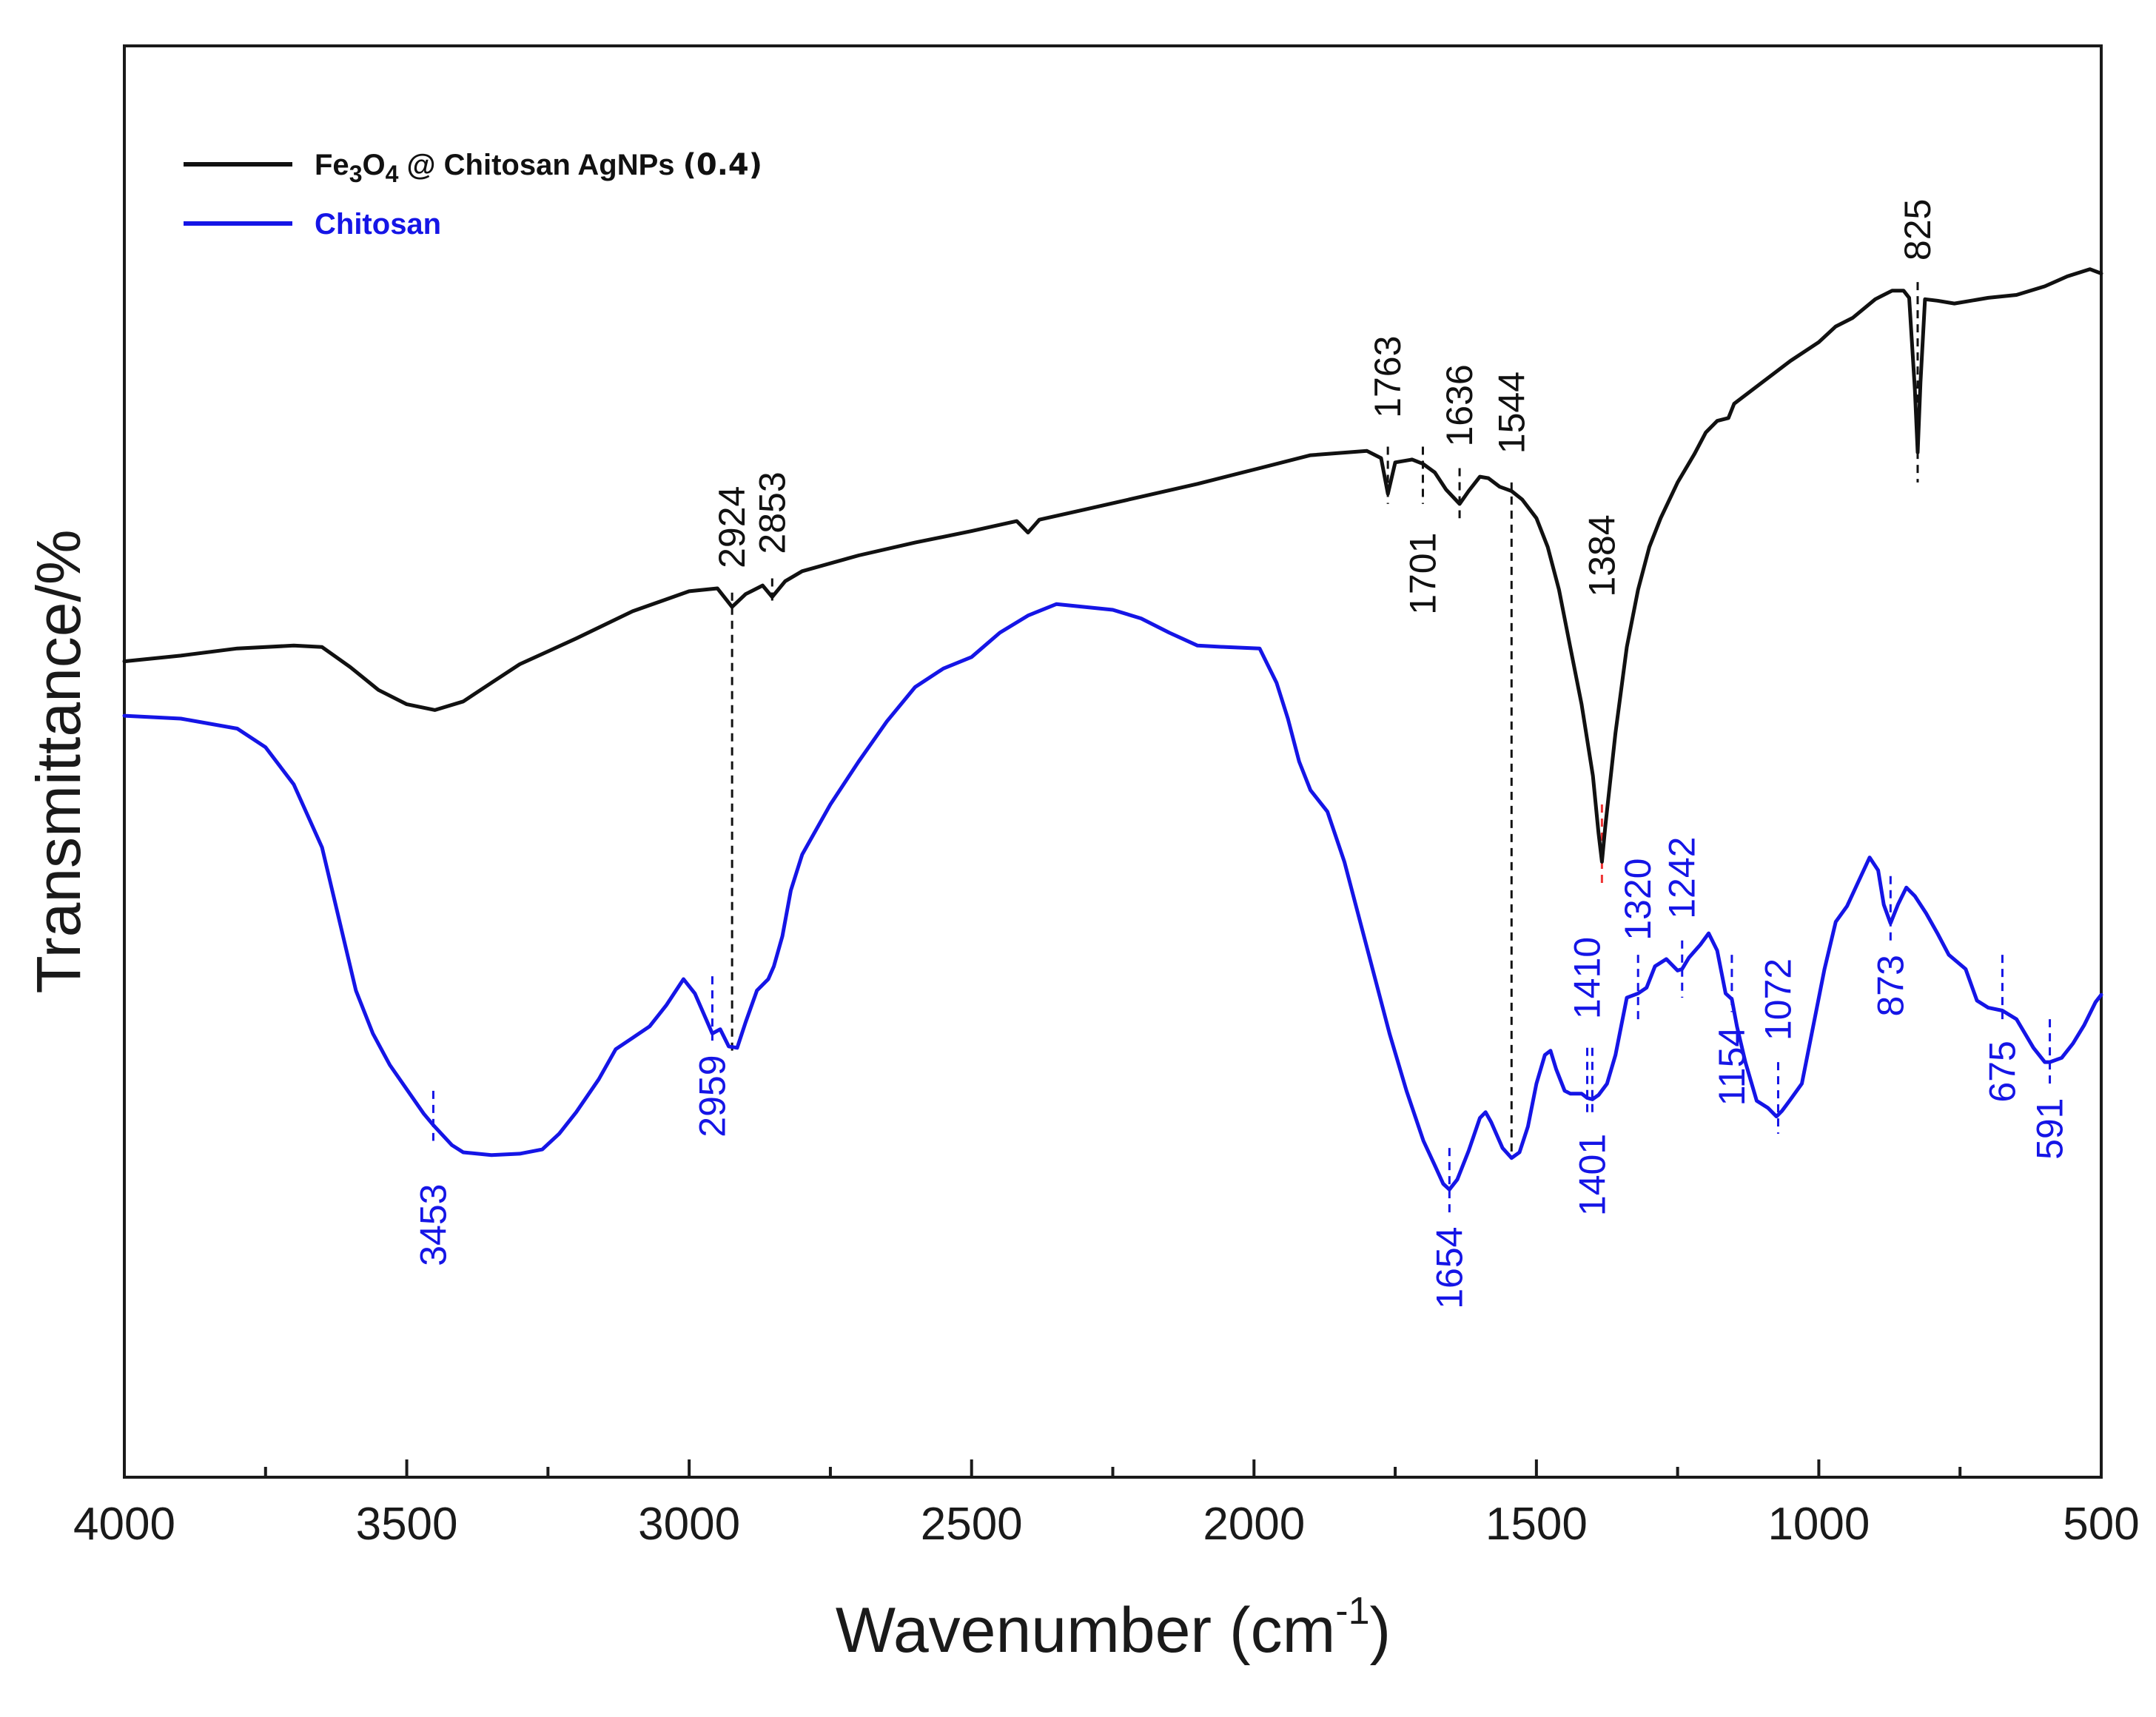 The width and height of the screenshot is (2156, 1717). Describe the element at coordinates (1352, 1611) in the screenshot. I see `x-axis-title-sup: -1` at that location.